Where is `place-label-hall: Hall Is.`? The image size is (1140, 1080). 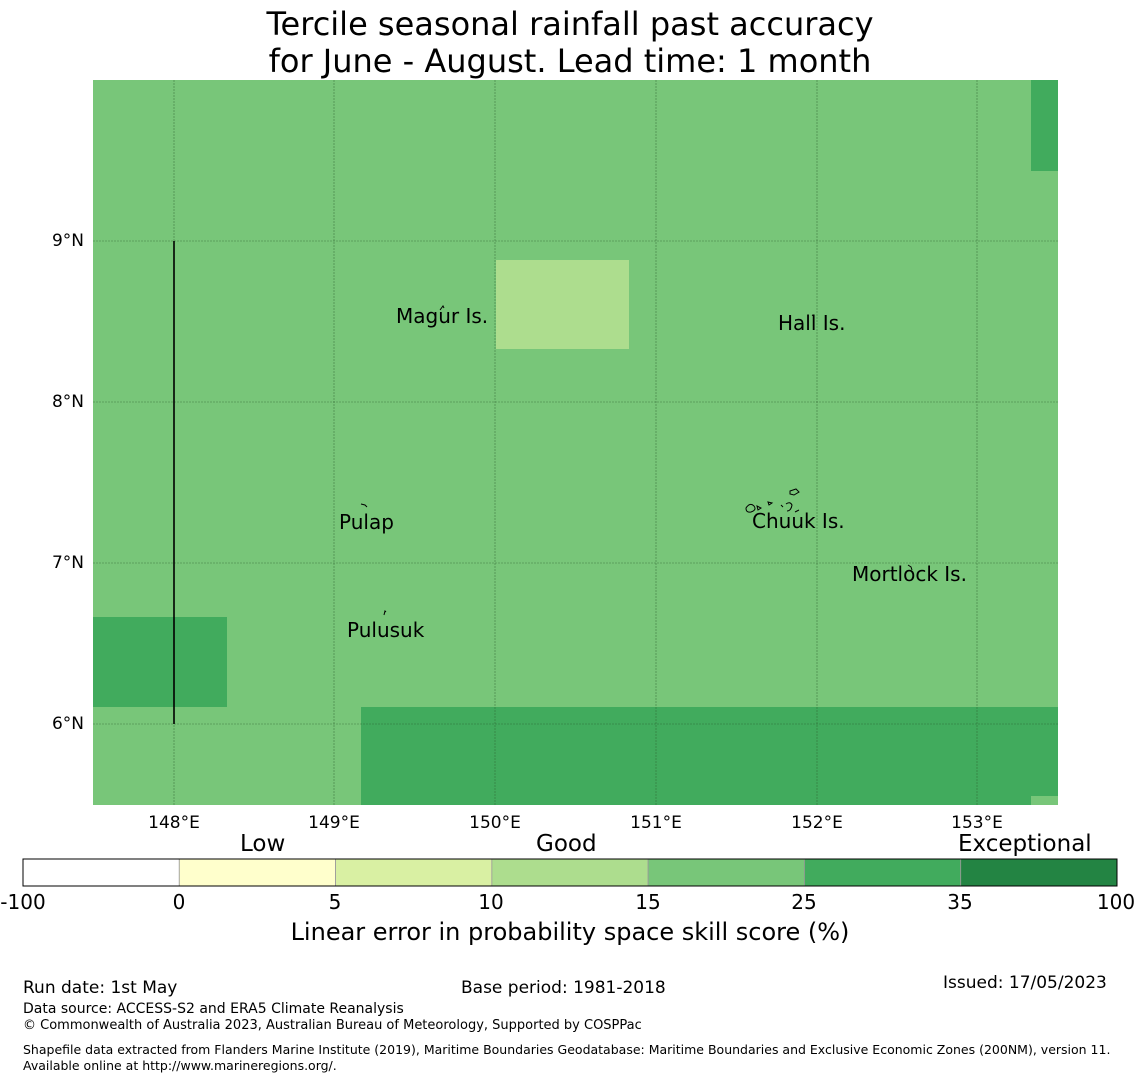
place-label-hall: Hall Is. is located at coordinates (812, 323).